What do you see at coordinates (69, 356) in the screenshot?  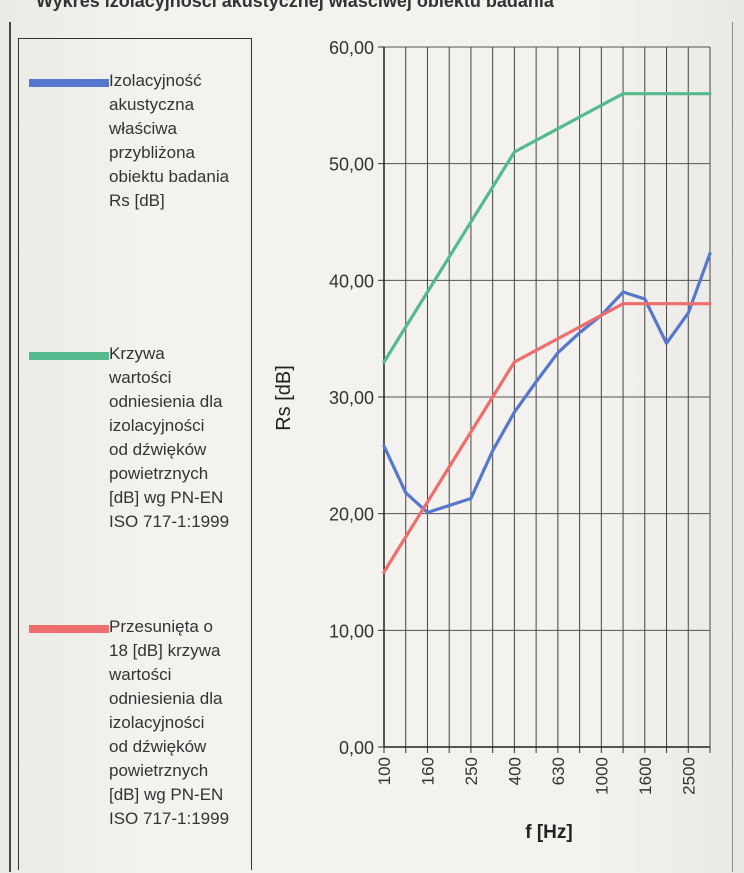 I see `legend-swatch-reference` at bounding box center [69, 356].